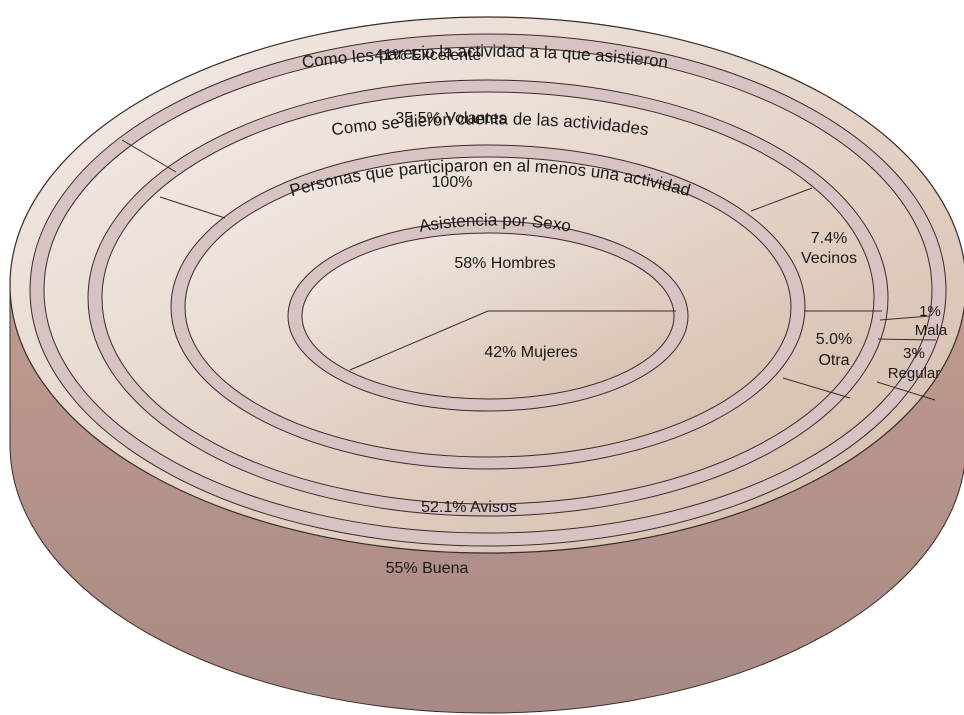 The width and height of the screenshot is (964, 715). Describe the element at coordinates (469, 507) in the screenshot. I see `slice-label-avisos: 52.1% Avisos` at that location.